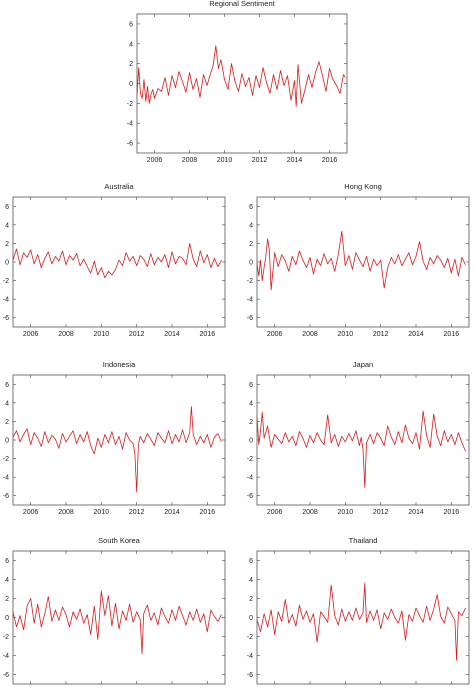  I want to click on australia-ytick-label: -2, so click(6, 281).